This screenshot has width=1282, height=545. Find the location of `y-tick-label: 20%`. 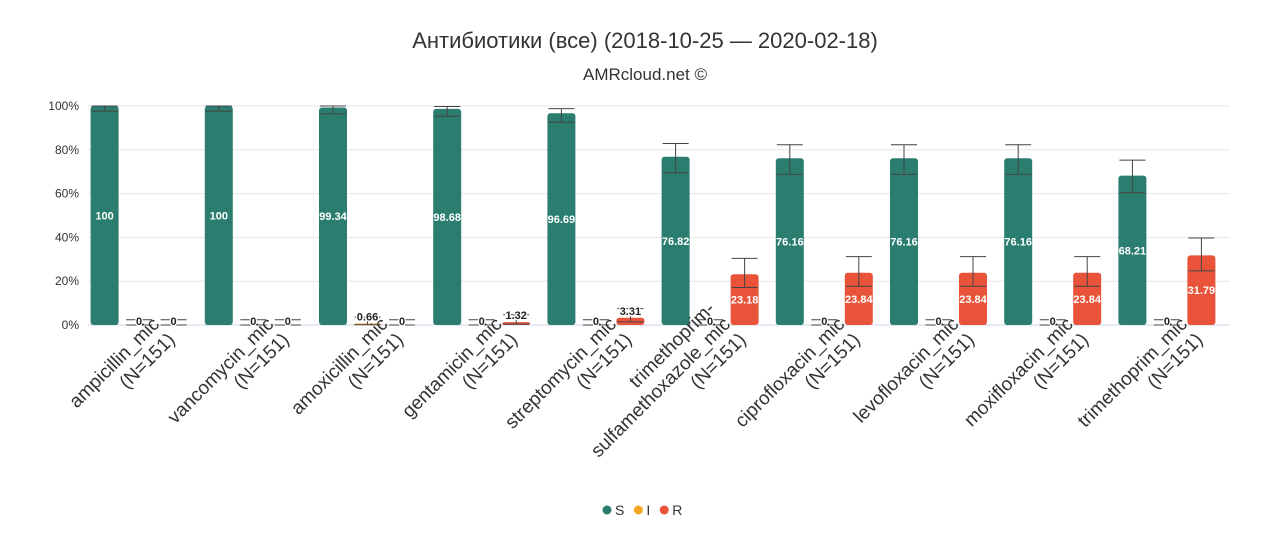

y-tick-label: 20% is located at coordinates (67, 281).